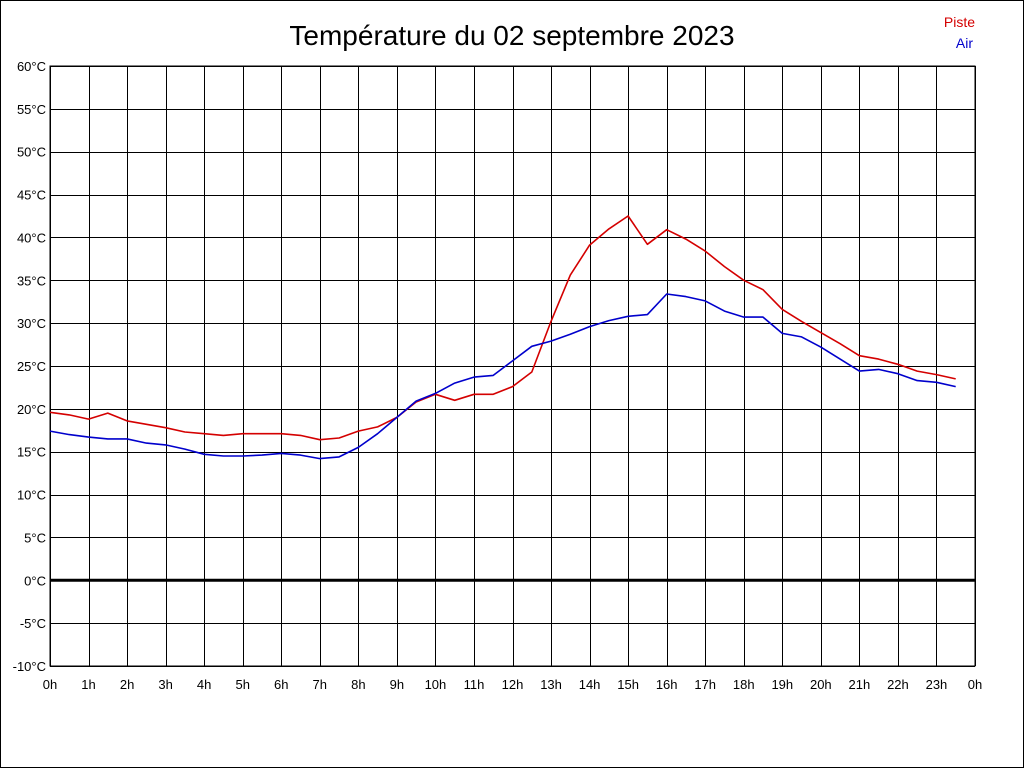 The width and height of the screenshot is (1024, 768). Describe the element at coordinates (35, 580) in the screenshot. I see `y-tick-label: 0°C` at that location.